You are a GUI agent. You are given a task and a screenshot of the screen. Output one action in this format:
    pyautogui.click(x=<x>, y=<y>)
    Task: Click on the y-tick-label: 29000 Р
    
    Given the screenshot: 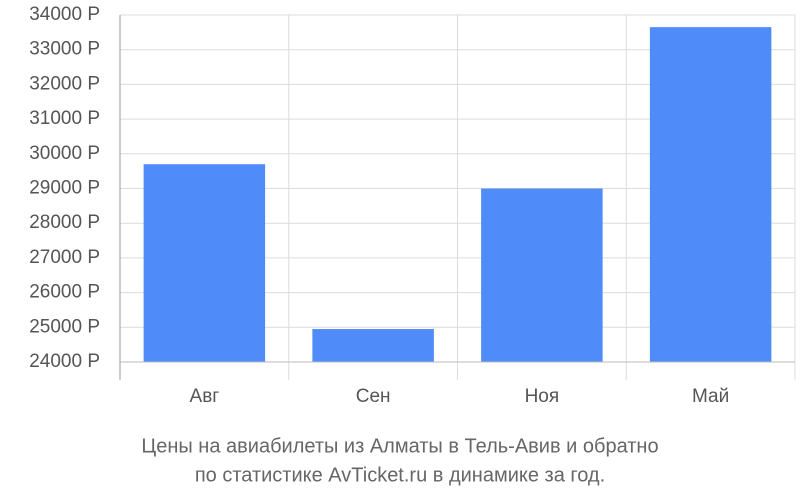 What is the action you would take?
    pyautogui.click(x=64, y=188)
    